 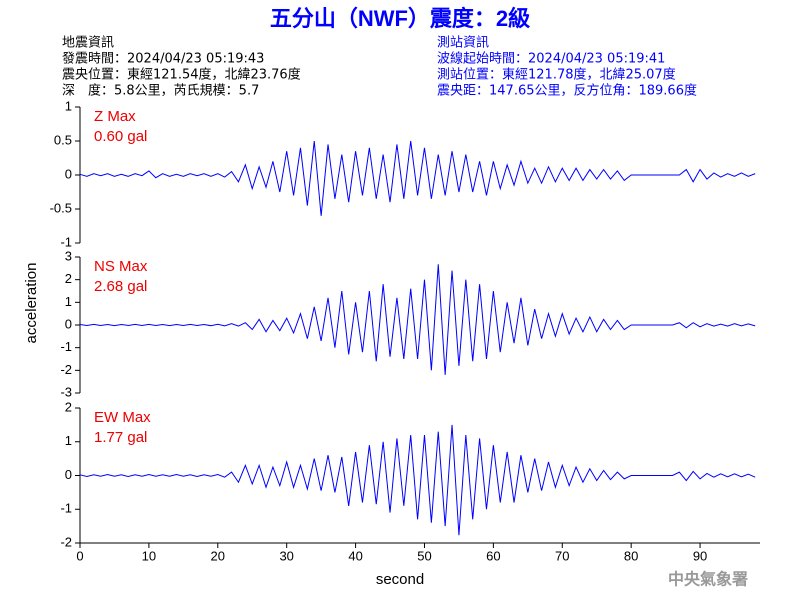 I want to click on channel-max: 2.68 gal, so click(x=120, y=286).